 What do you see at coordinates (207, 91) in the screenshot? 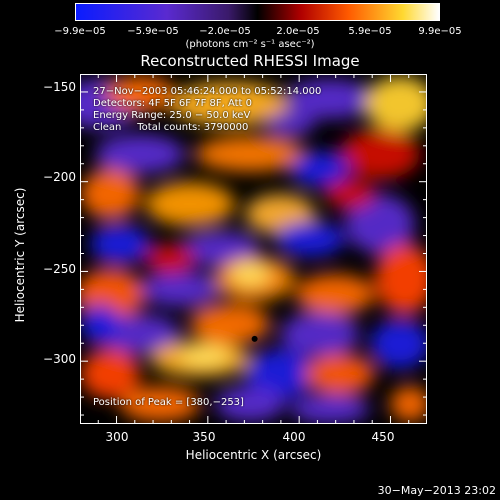
I see `annotation-time: 27−Nov−2003 05:46:24.000 to 05:52:14.000` at bounding box center [207, 91].